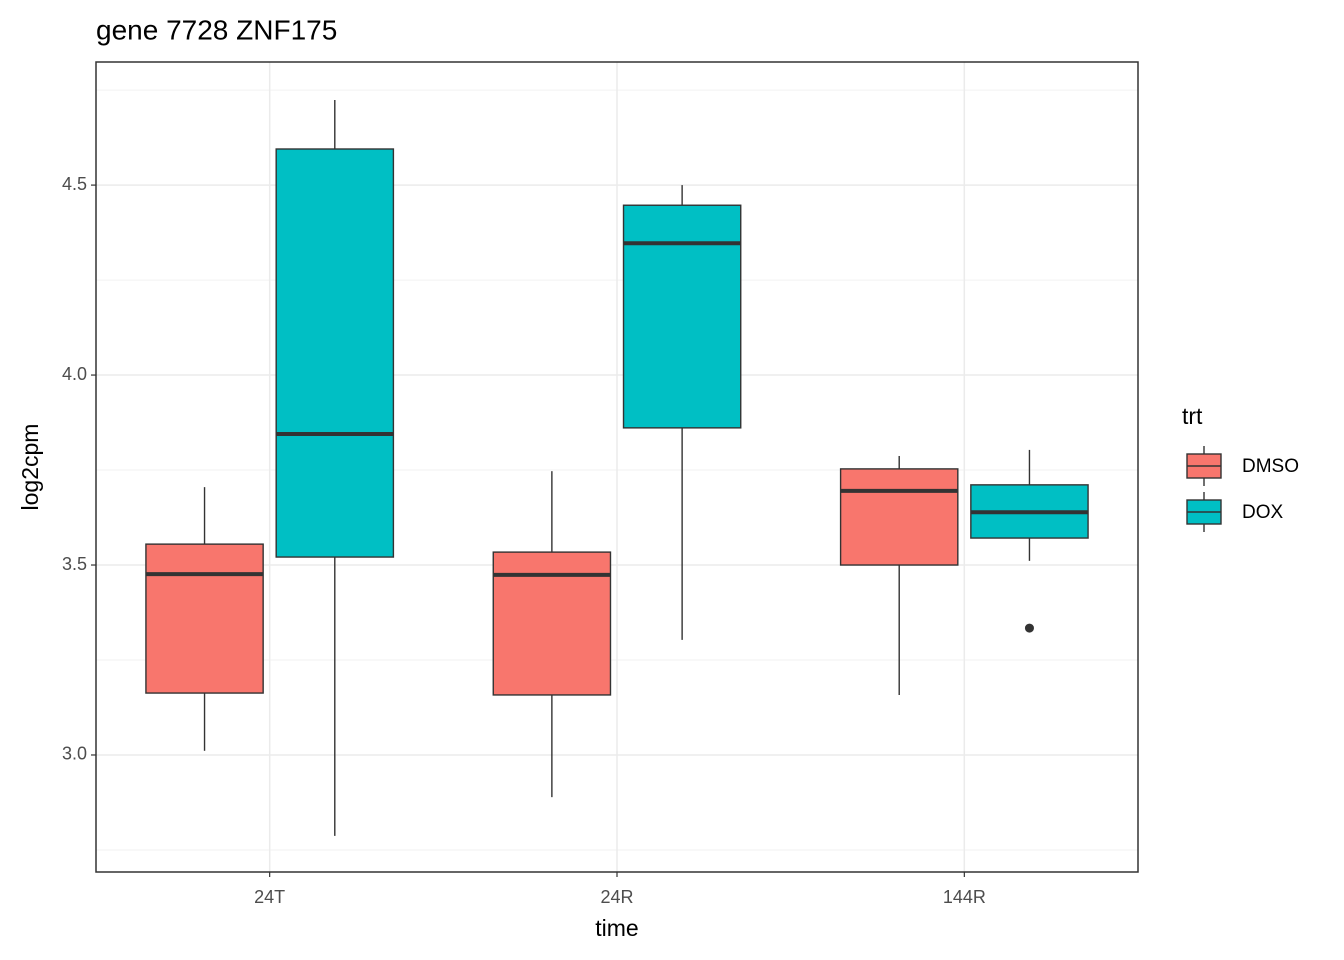  What do you see at coordinates (269, 897) in the screenshot?
I see `x-tick-label: 24T` at bounding box center [269, 897].